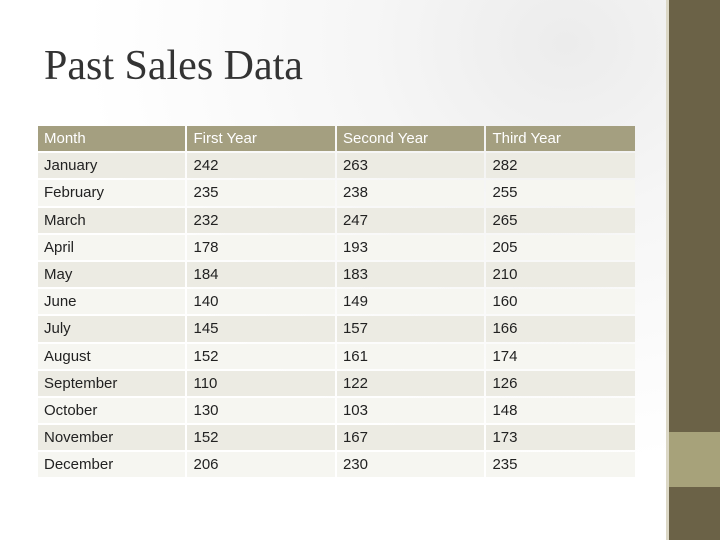 Image resolution: width=720 pixels, height=540 pixels. What do you see at coordinates (261, 274) in the screenshot?
I see `first-year-cell: 184` at bounding box center [261, 274].